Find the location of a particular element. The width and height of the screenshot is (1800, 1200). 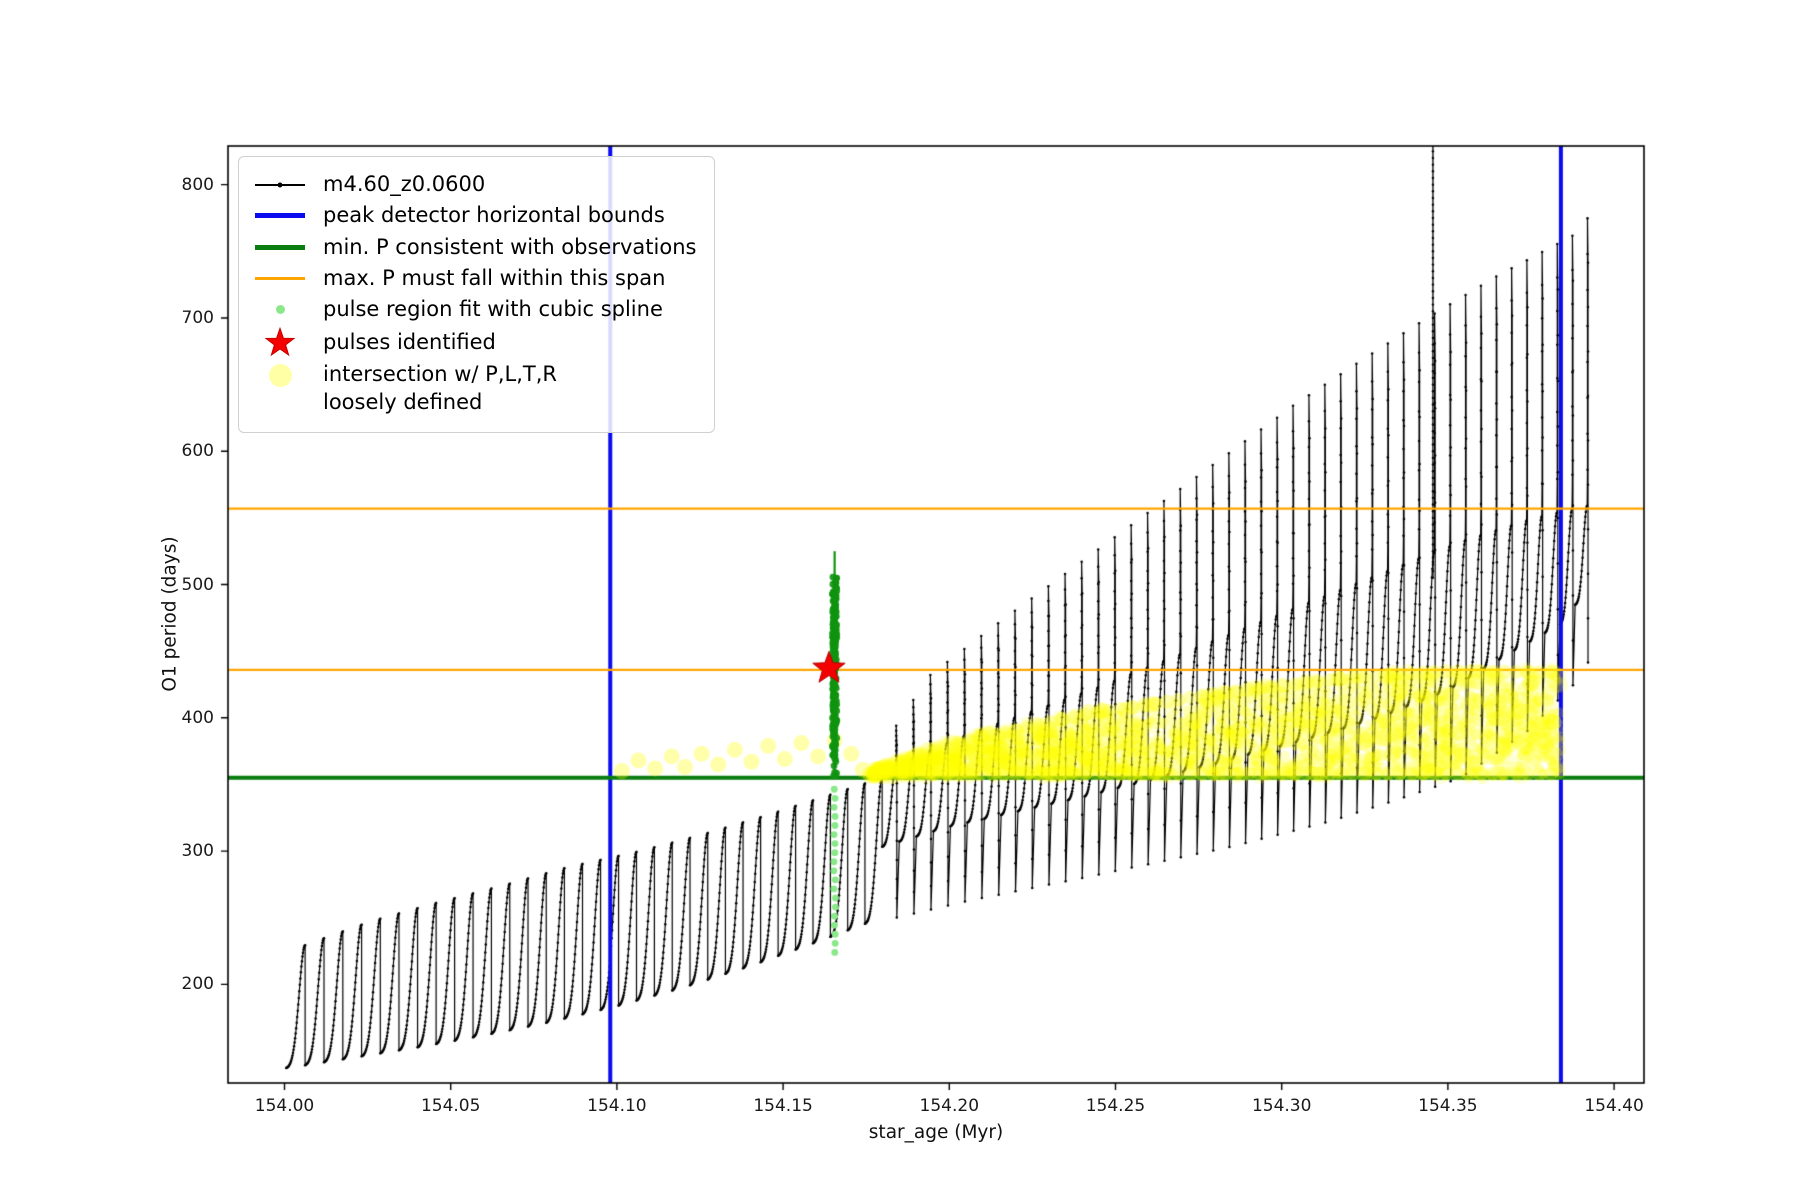

legend-item-peak-bounds: peak detector horizontal bounds is located at coordinates (473, 215).